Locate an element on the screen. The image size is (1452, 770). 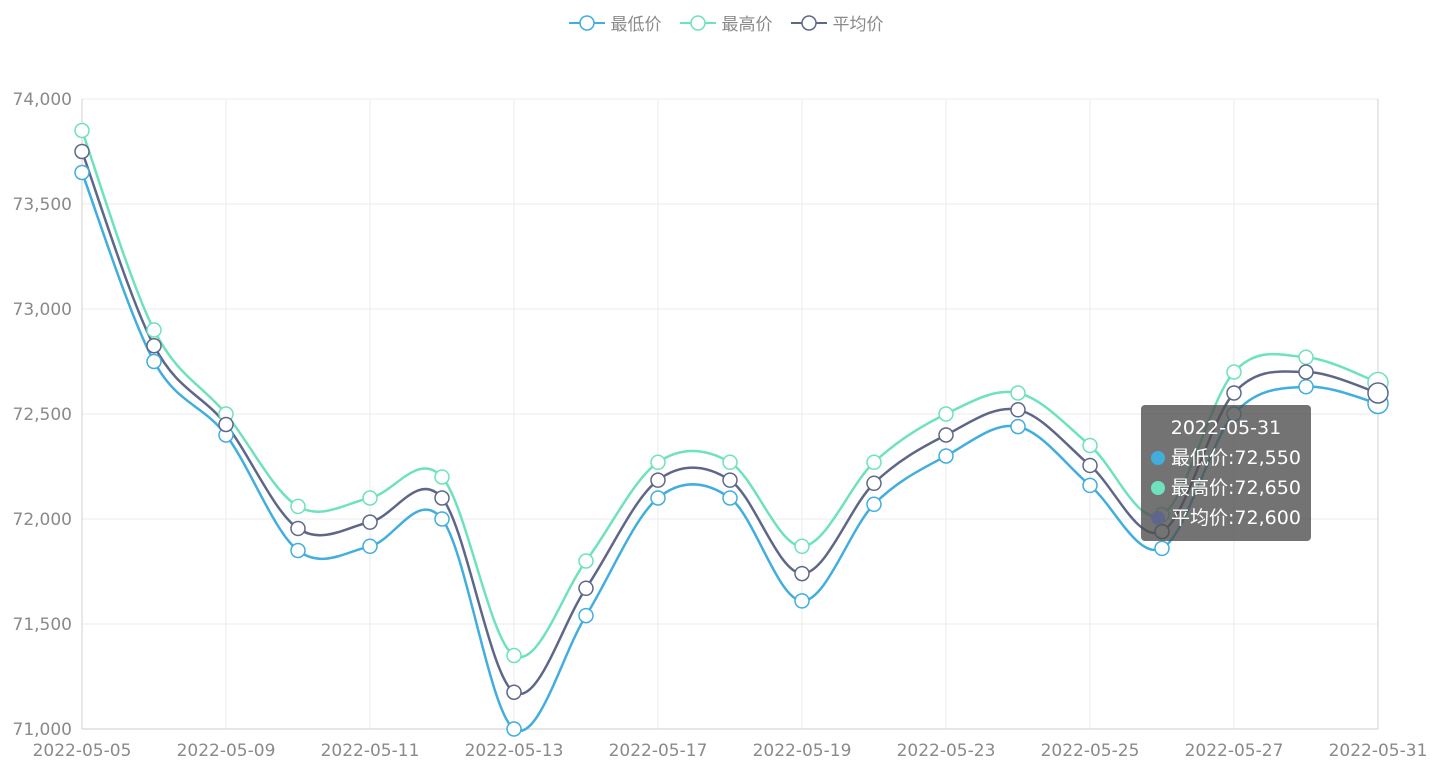
legend-label-high: 最高价 is located at coordinates (747, 25).